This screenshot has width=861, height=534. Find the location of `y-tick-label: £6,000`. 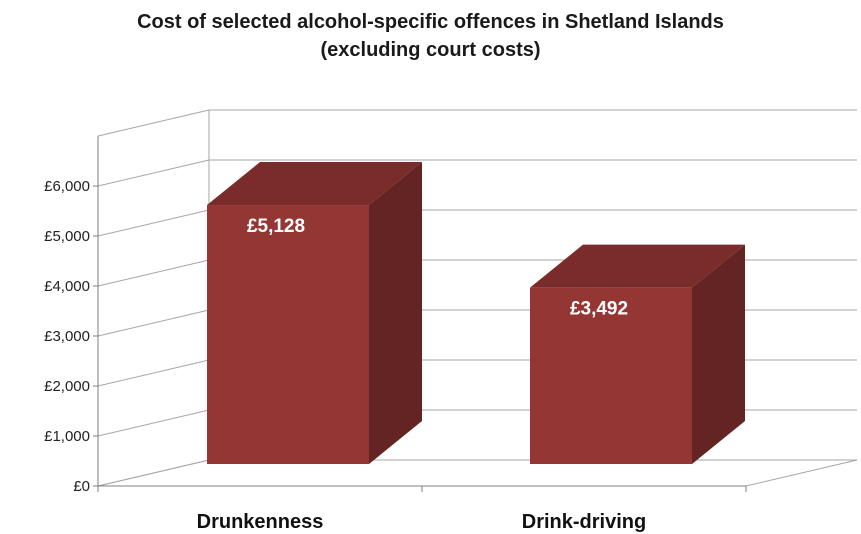

y-tick-label: £6,000 is located at coordinates (67, 186).